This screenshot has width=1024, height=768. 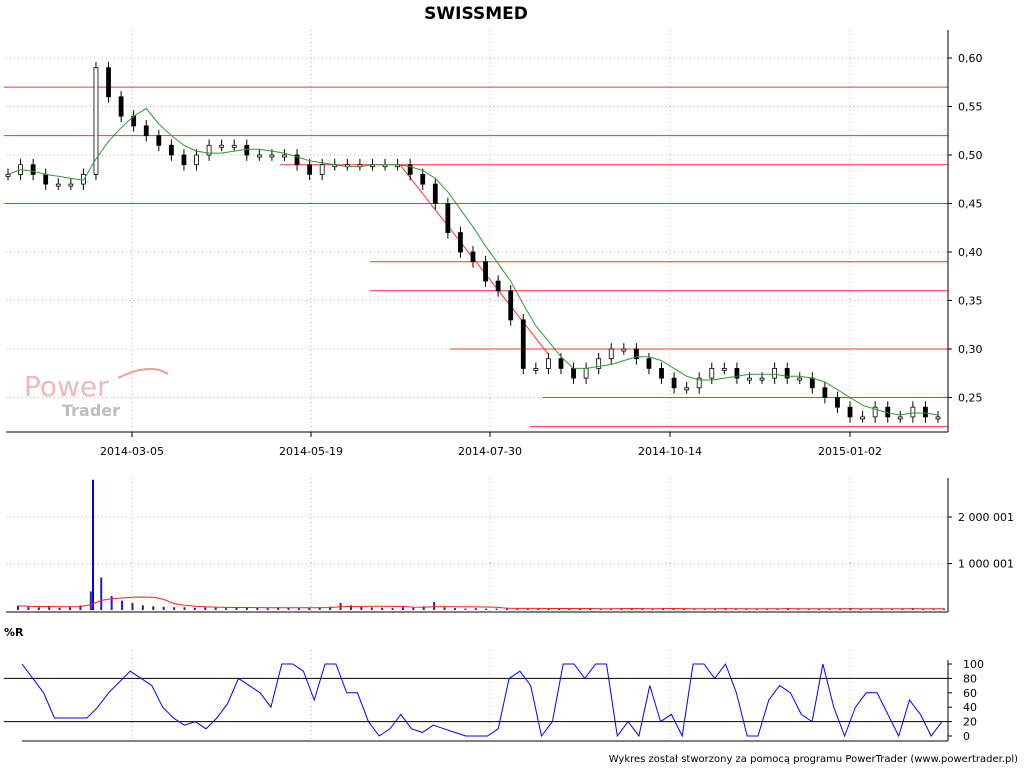 What do you see at coordinates (970, 349) in the screenshot?
I see `price-ytick-label-6: 0,30` at bounding box center [970, 349].